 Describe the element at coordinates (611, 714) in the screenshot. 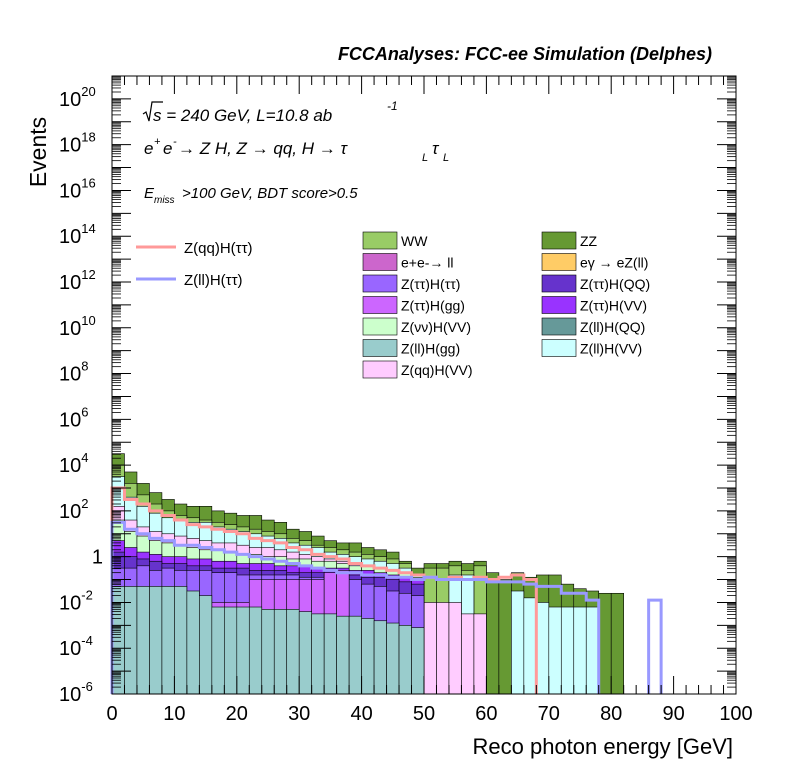

I see `x-tick-label: 80` at that location.